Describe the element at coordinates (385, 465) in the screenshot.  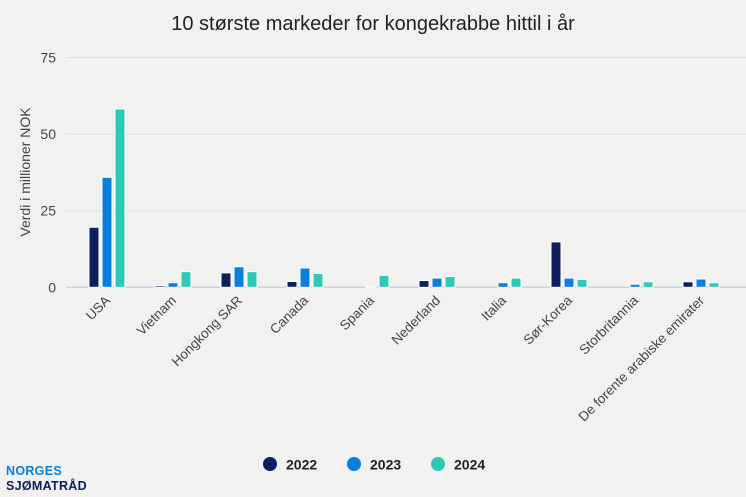
I see `legend-label: 2023` at that location.